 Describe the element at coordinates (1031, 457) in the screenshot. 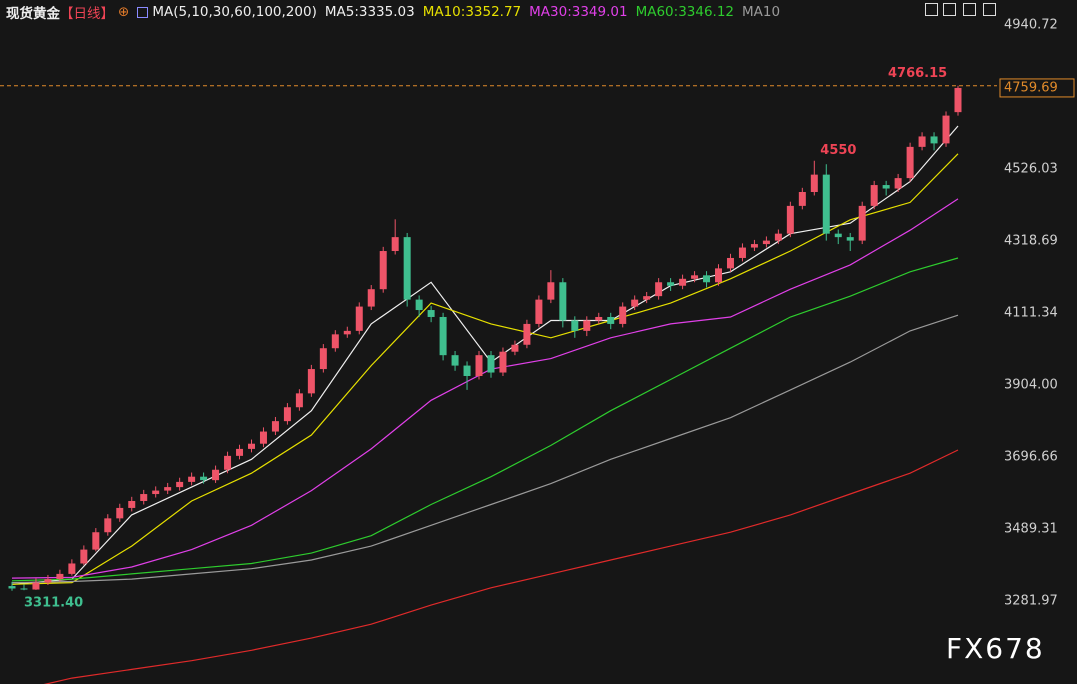

I see `y-tick-label: 3696.66` at that location.